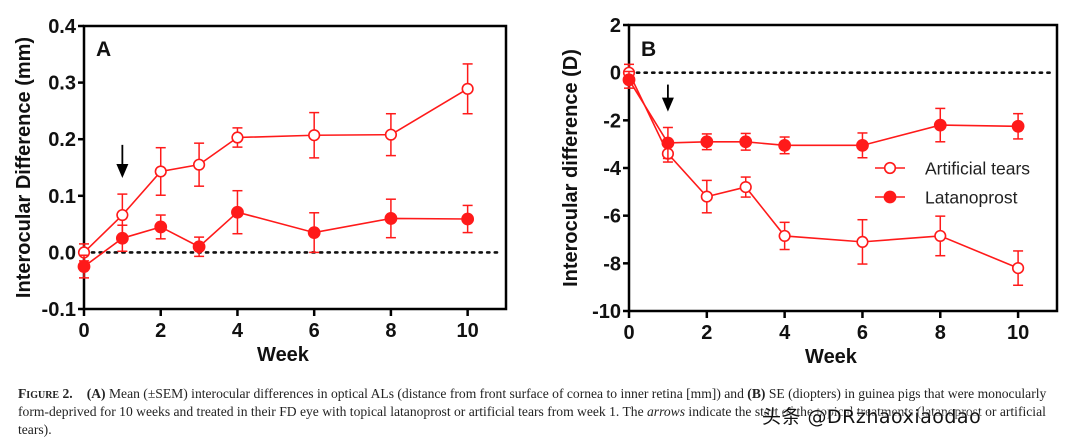 The image size is (1080, 447). I want to click on watermark: 头条 @DRzhaoxiaodao, so click(872, 417).